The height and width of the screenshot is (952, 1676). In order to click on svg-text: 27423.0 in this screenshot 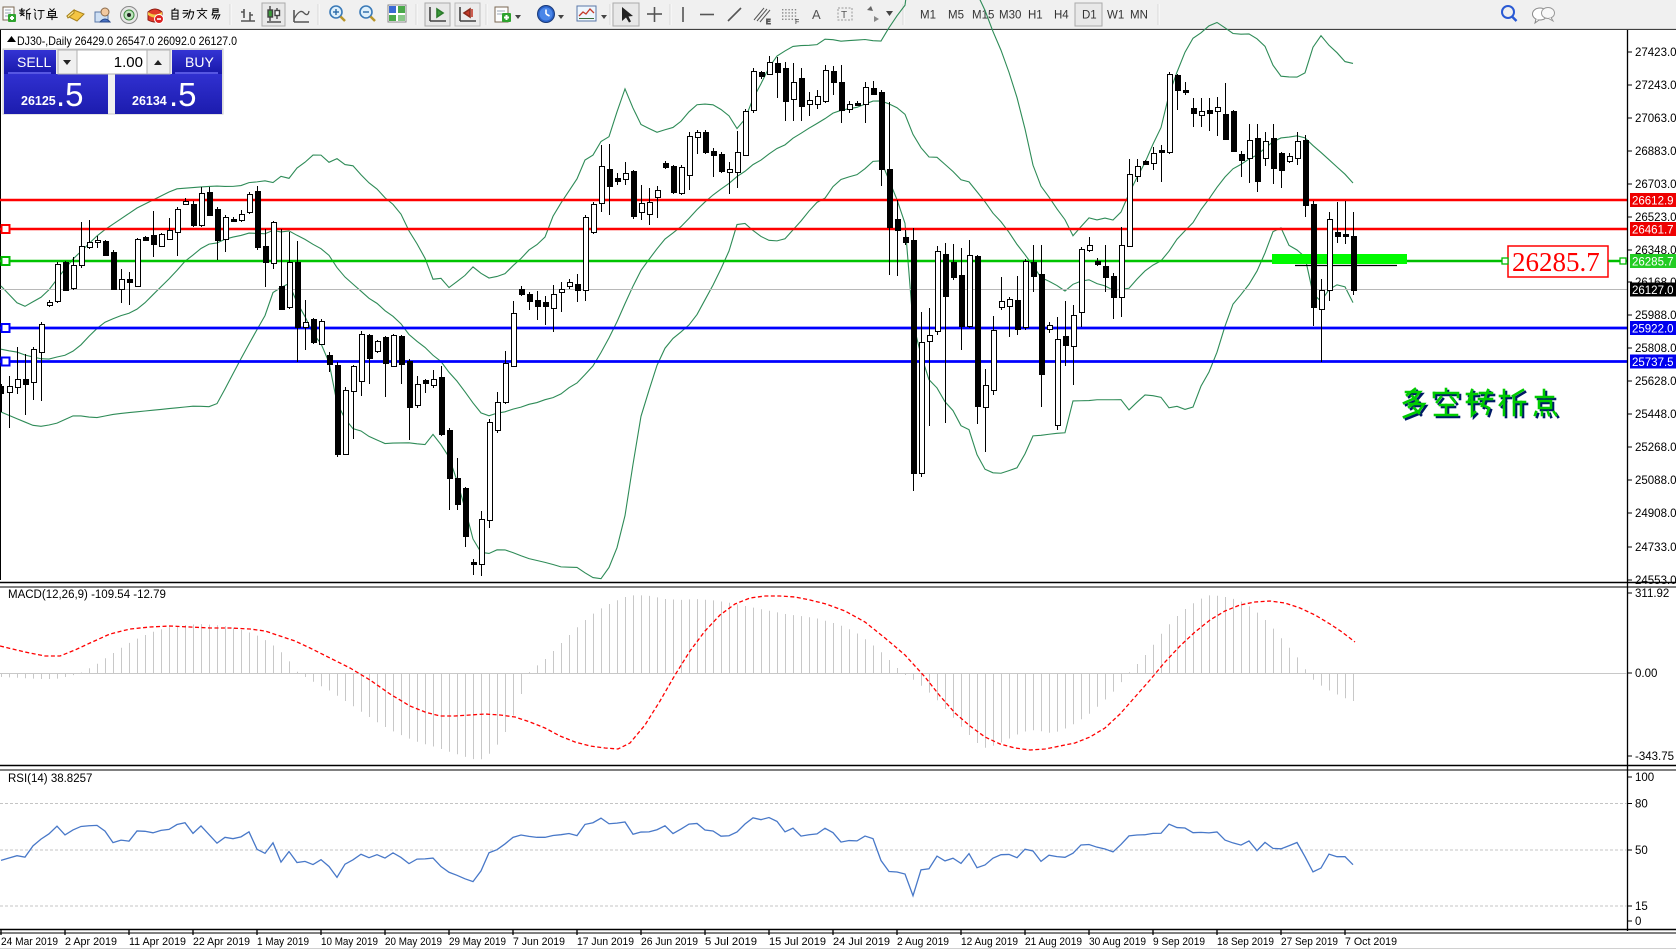, I will do `click(1655, 53)`.